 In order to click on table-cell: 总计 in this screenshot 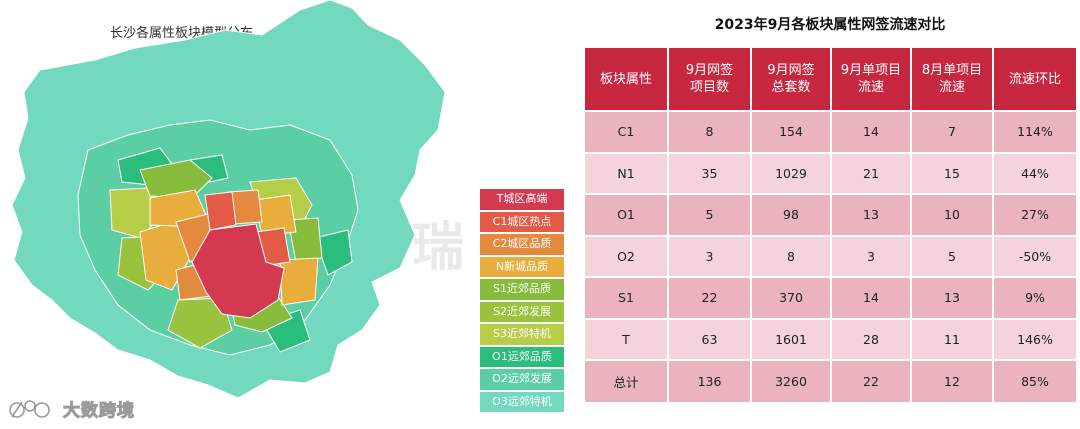, I will do `click(627, 380)`.